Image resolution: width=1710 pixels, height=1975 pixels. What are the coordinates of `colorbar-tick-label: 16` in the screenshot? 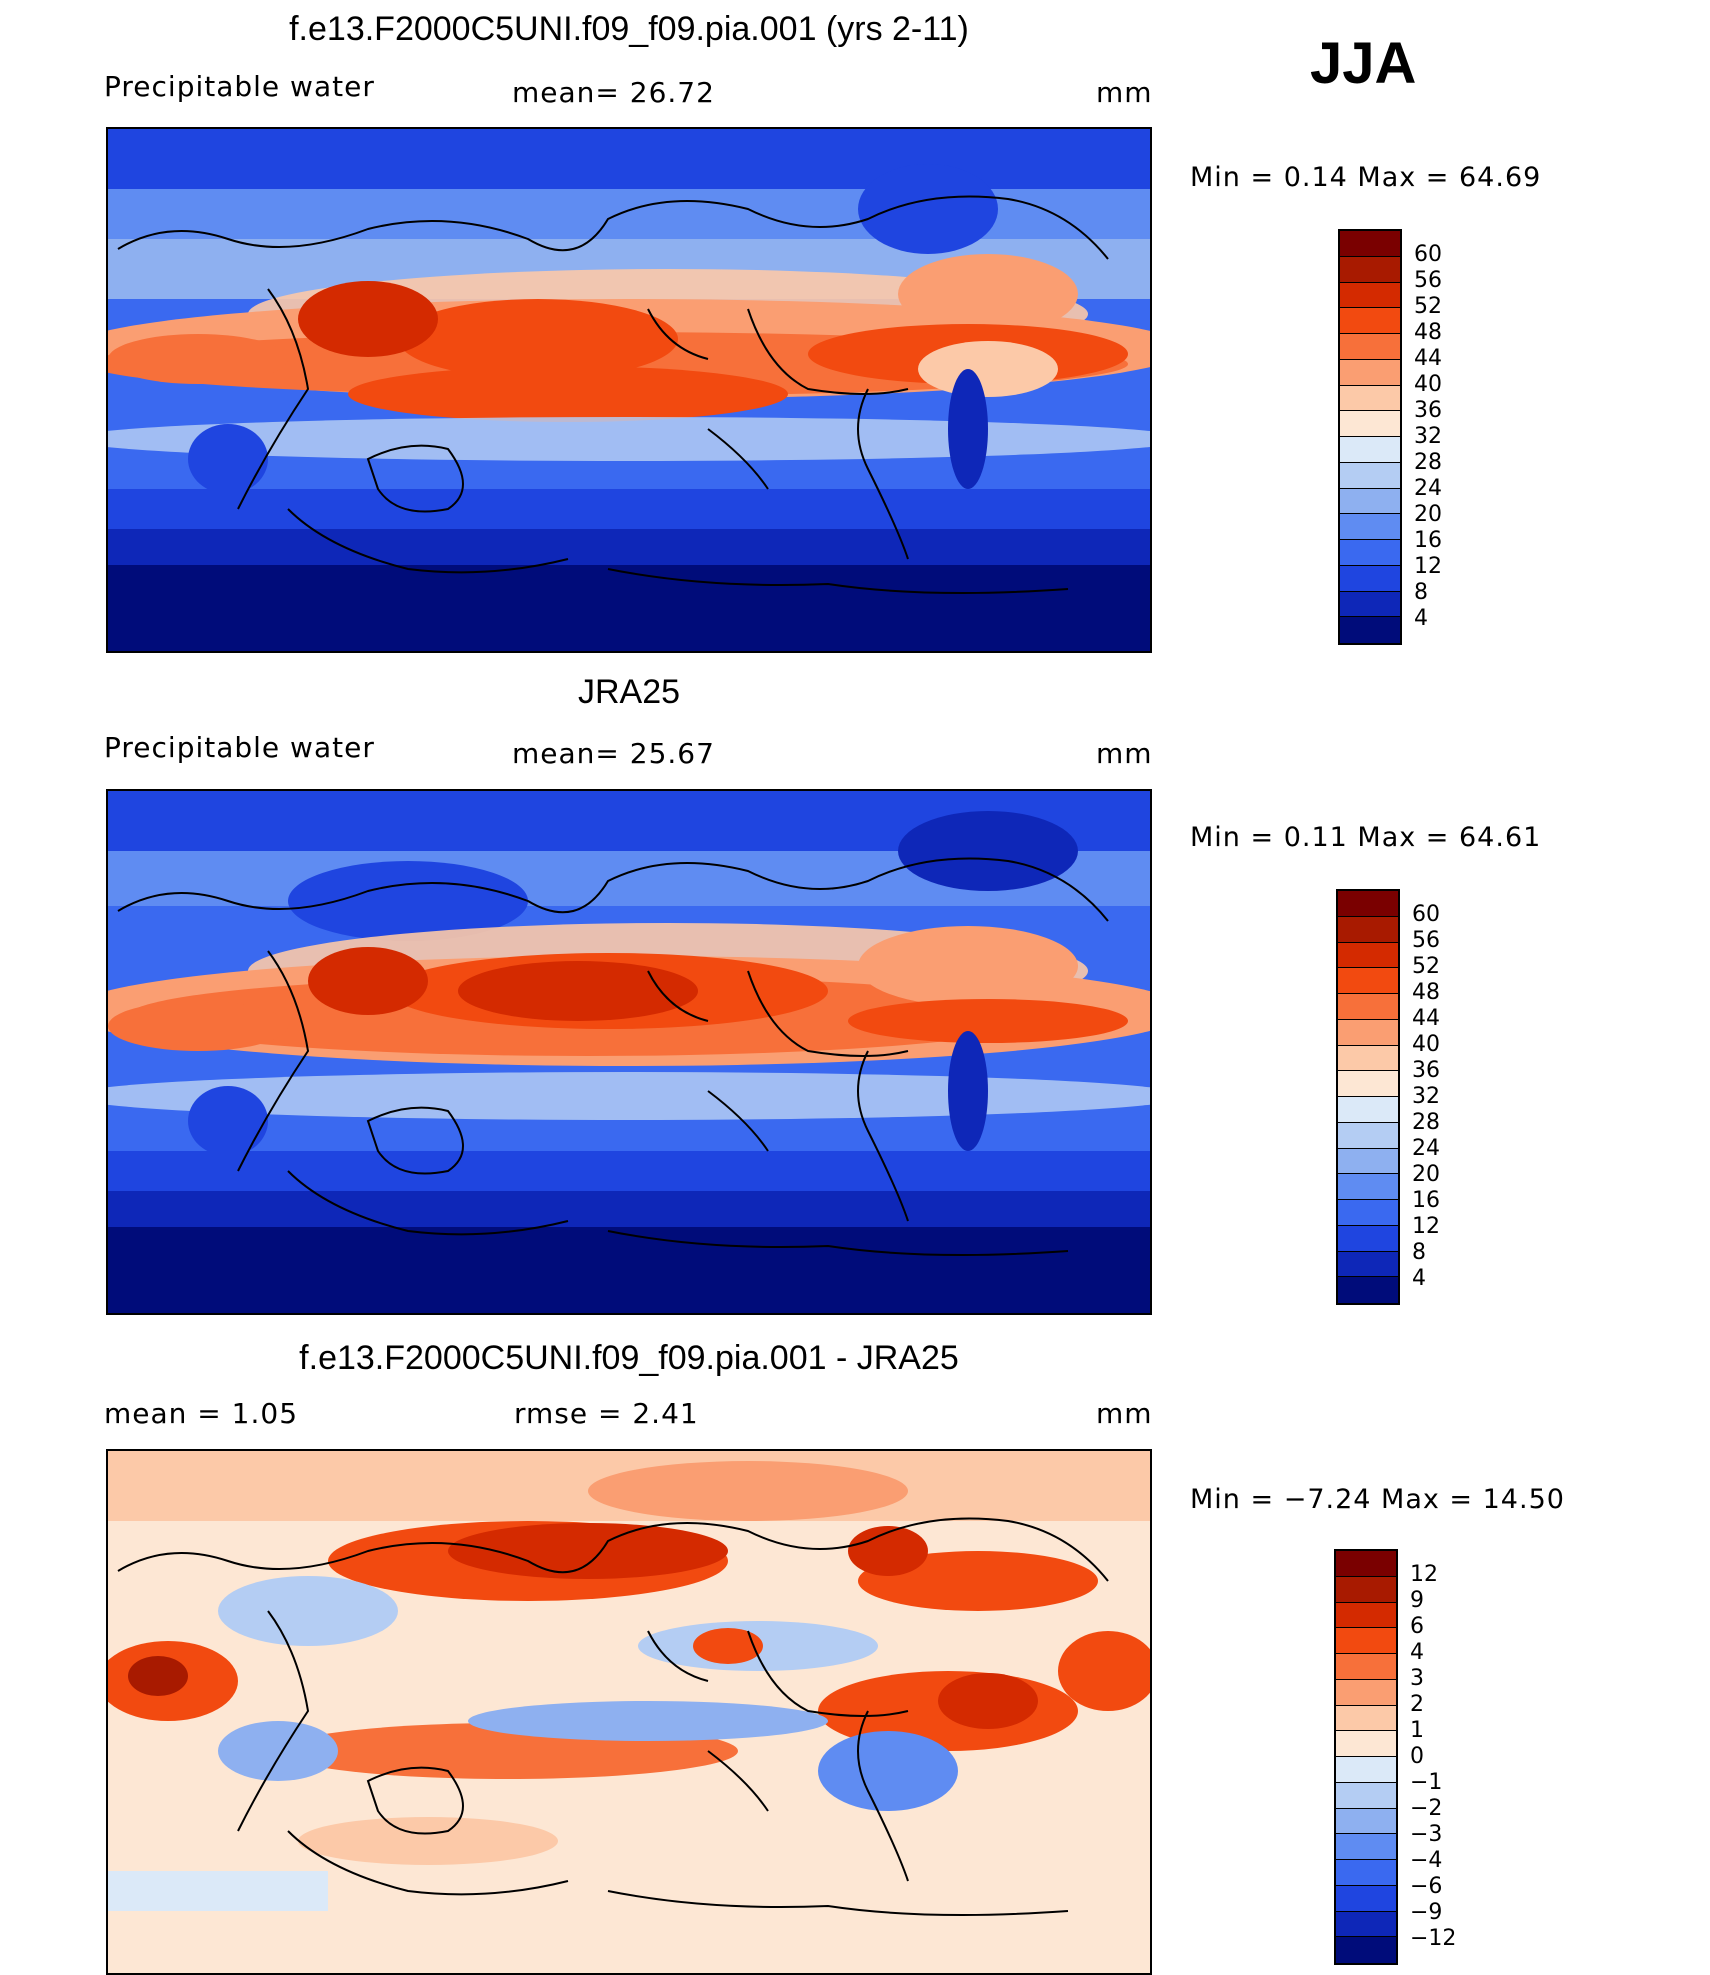 It's located at (1426, 1200).